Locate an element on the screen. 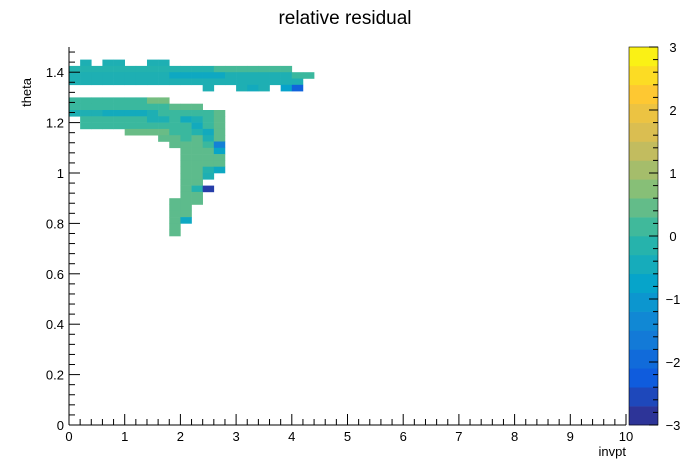 This screenshot has height=472, width=696. x-tick-label: 5 is located at coordinates (347, 436).